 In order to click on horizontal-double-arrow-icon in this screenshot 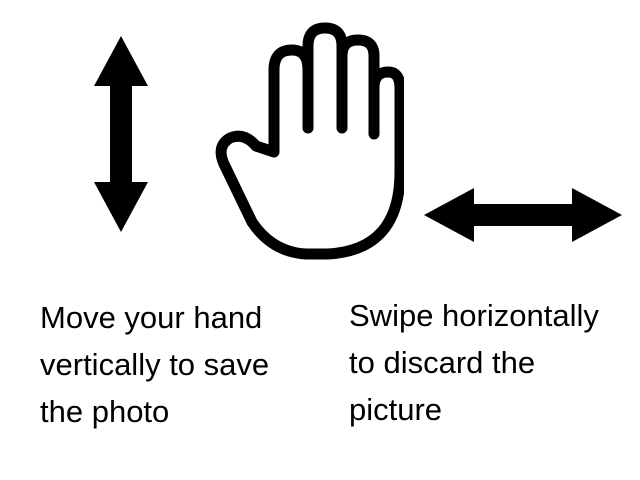, I will do `click(523, 215)`.